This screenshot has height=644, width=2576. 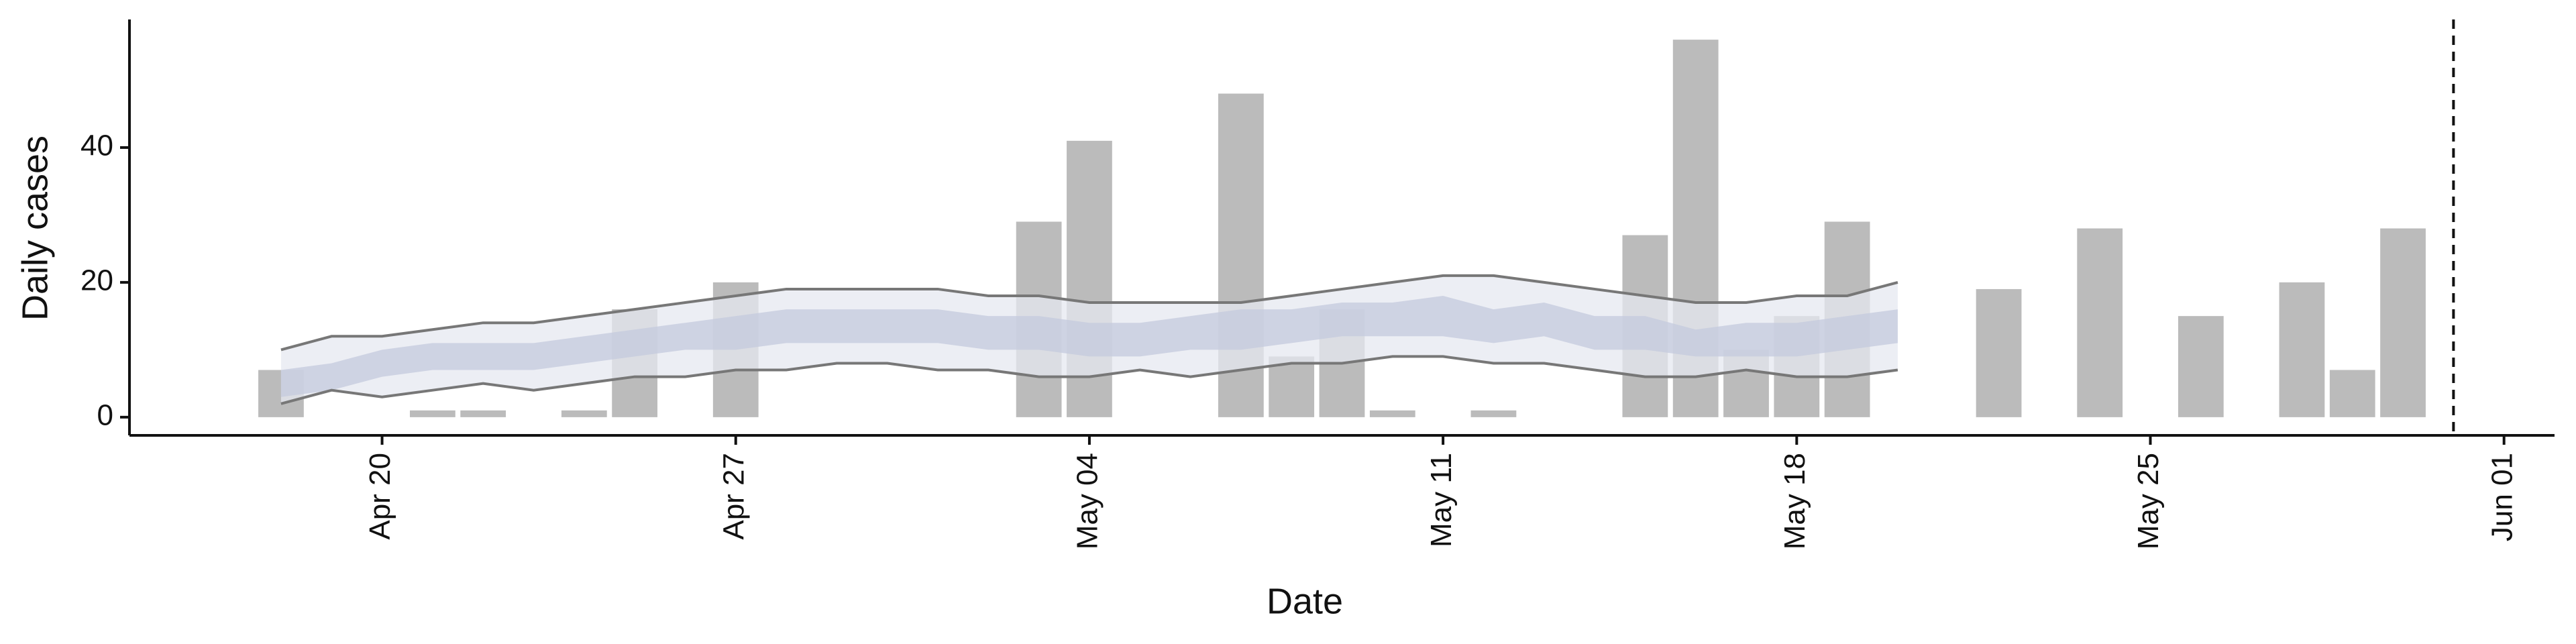 What do you see at coordinates (2501, 497) in the screenshot?
I see `x-tick-label: Jun 01` at bounding box center [2501, 497].